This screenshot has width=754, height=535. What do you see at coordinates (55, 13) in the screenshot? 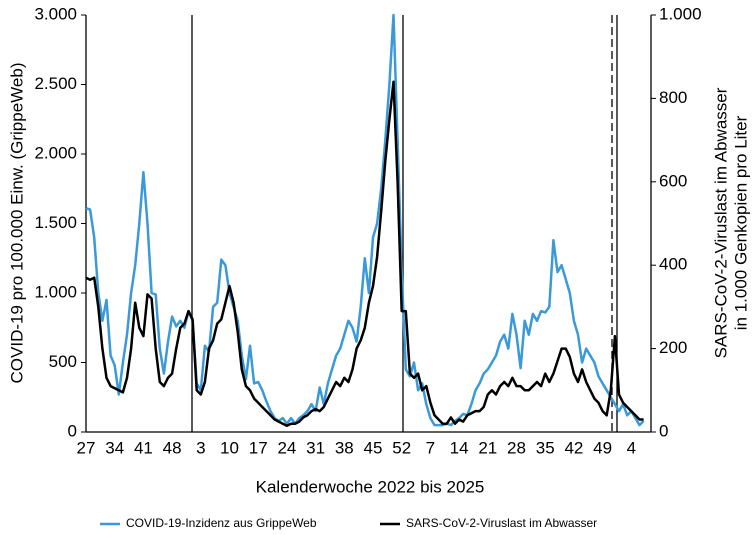
I see `y-tick-label: 3.000` at bounding box center [55, 13].